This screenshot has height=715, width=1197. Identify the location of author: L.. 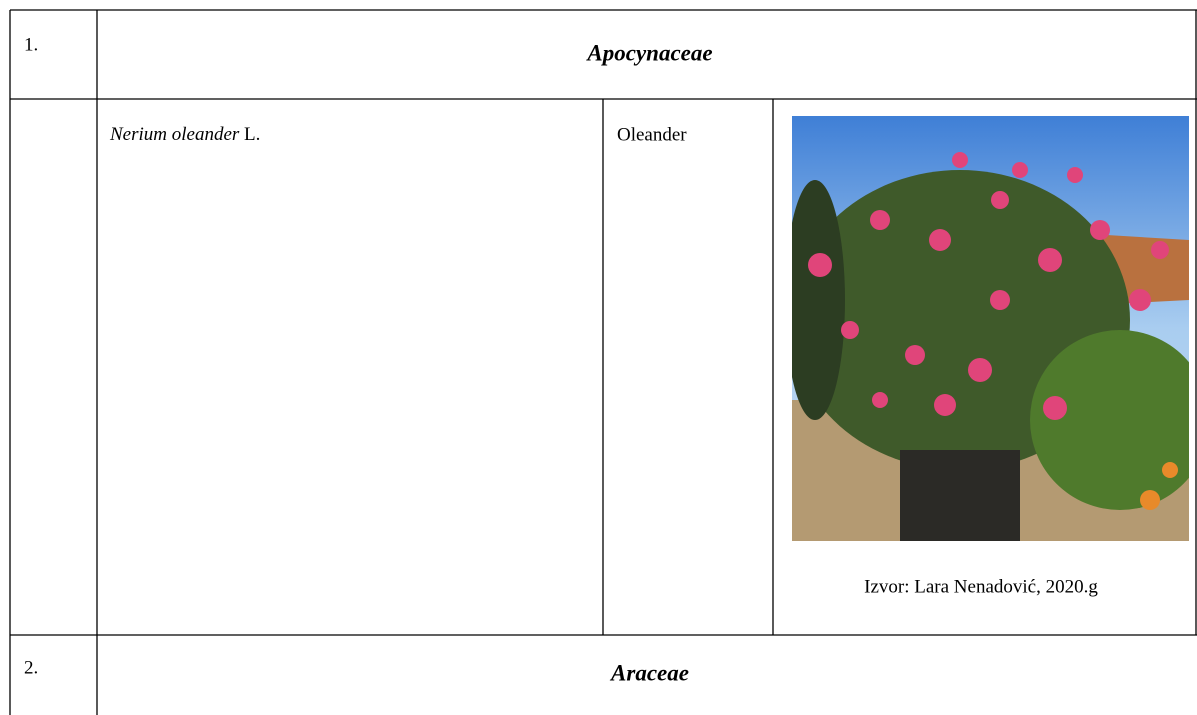
(252, 134).